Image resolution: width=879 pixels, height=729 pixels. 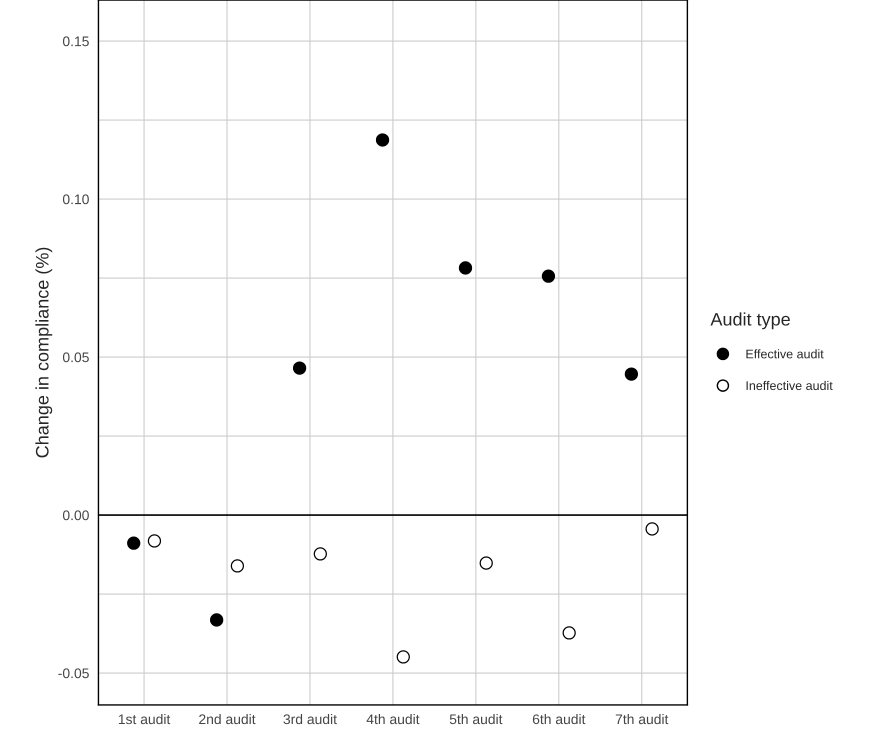 What do you see at coordinates (43, 353) in the screenshot?
I see `y-axis-title: Change in compliance (%)` at bounding box center [43, 353].